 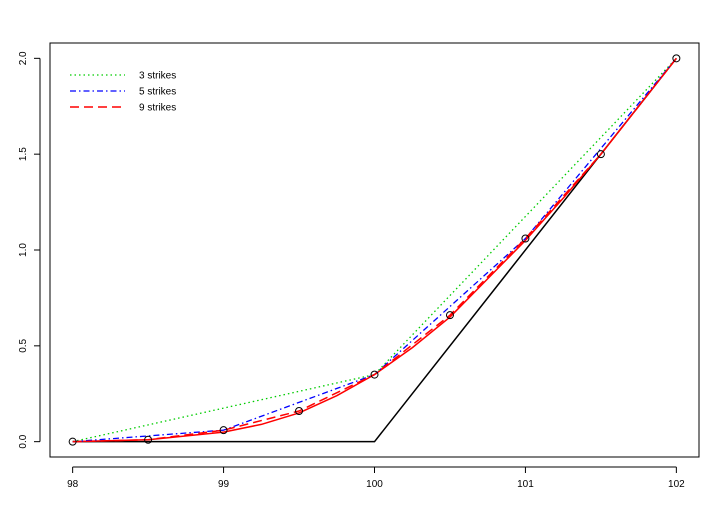 I want to click on legend: 3 strikes 5 strikes 9 strikes, so click(x=123, y=92).